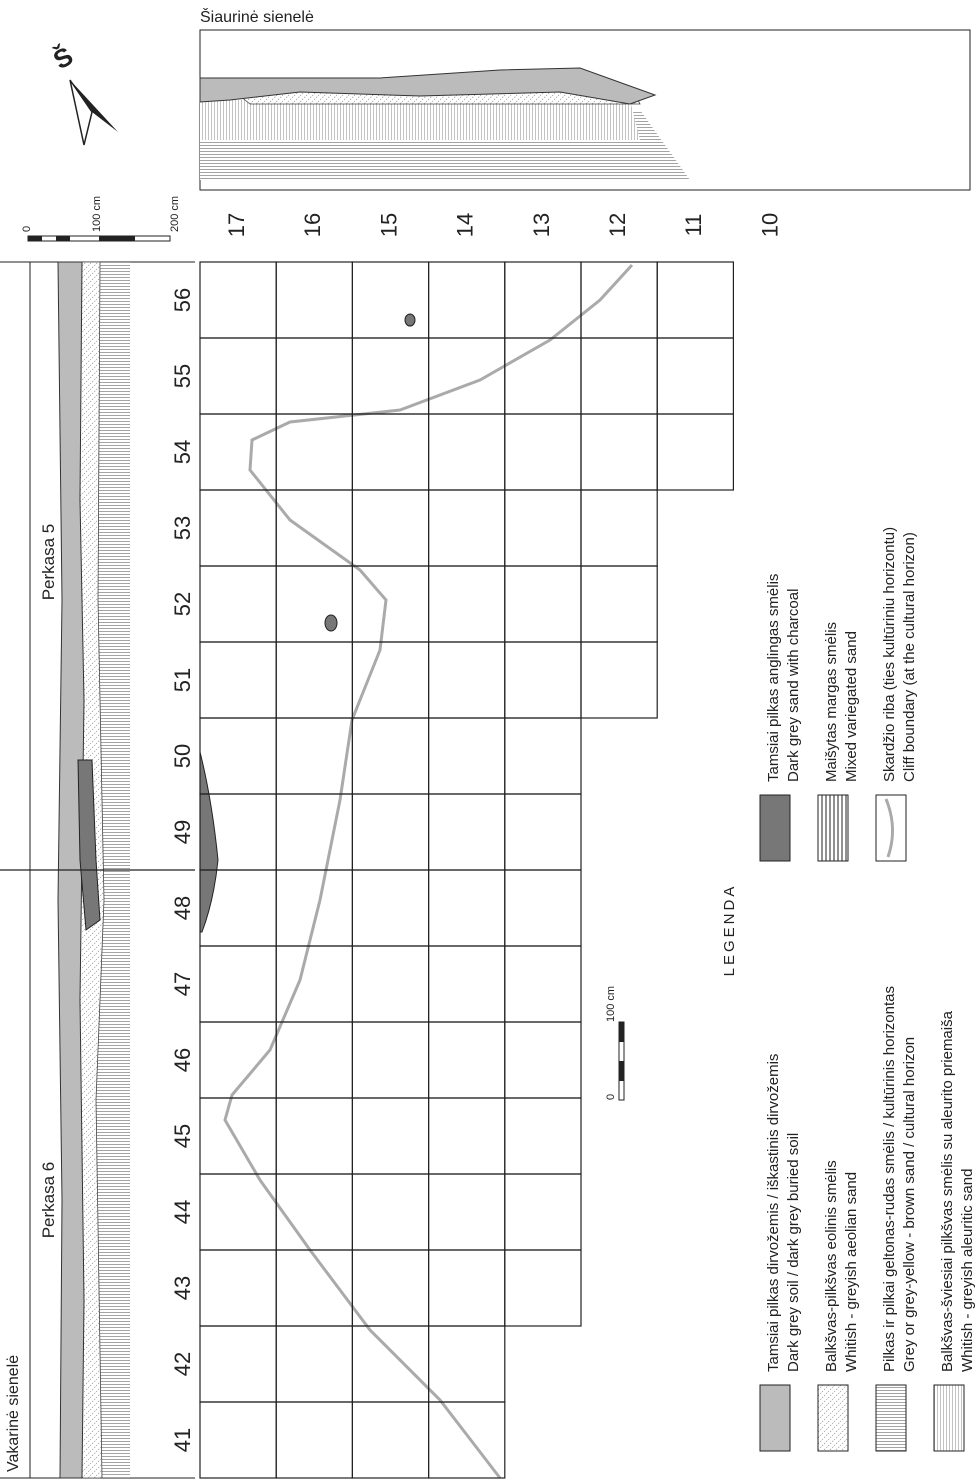 The width and height of the screenshot is (976, 1482). Describe the element at coordinates (831, 702) in the screenshot. I see `legend-lt: Maišytas margas smėlis` at that location.